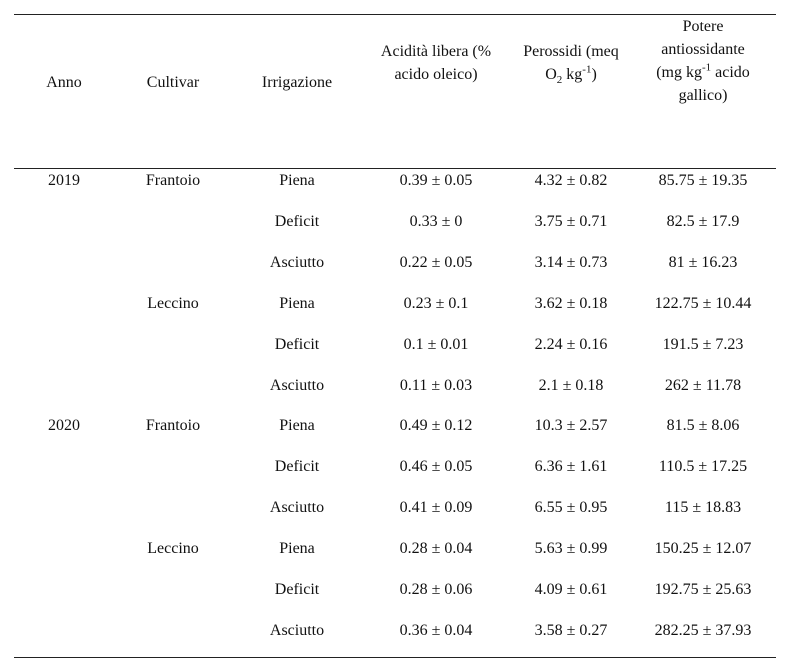  What do you see at coordinates (173, 82) in the screenshot?
I see `header-cultivar: Cultivar` at bounding box center [173, 82].